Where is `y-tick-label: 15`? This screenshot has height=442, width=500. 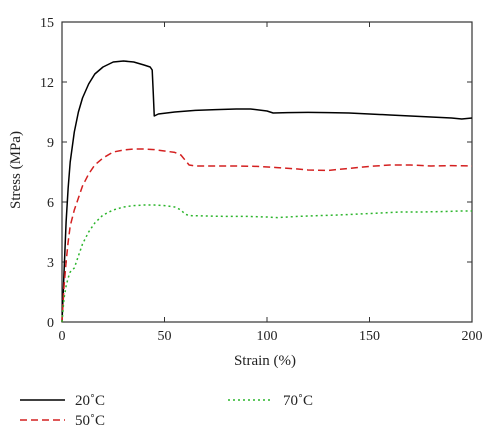 y-tick-label: 15 is located at coordinates (47, 23).